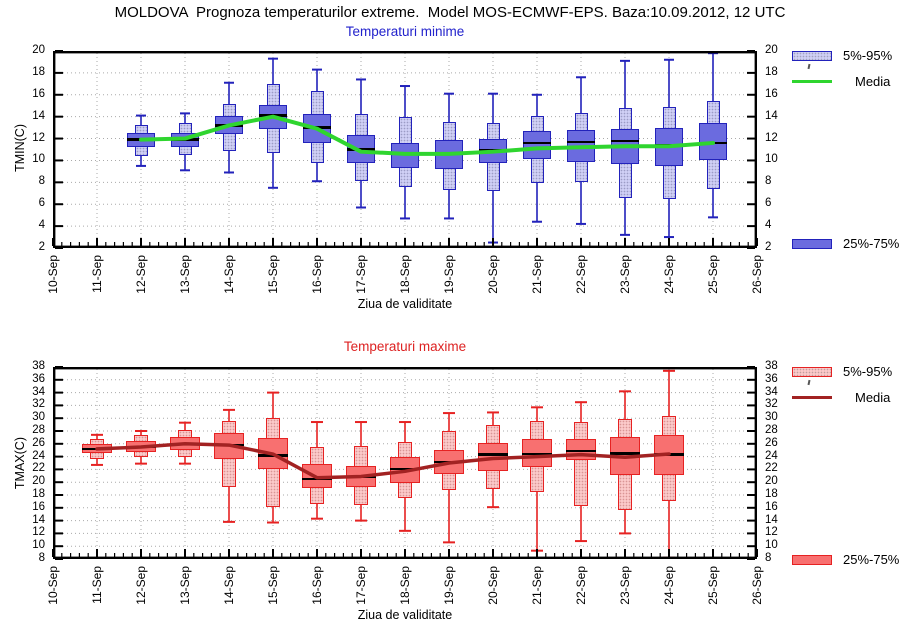 The image size is (900, 630). I want to click on tmin-legend-label-25-75: 25%-75%, so click(871, 243).